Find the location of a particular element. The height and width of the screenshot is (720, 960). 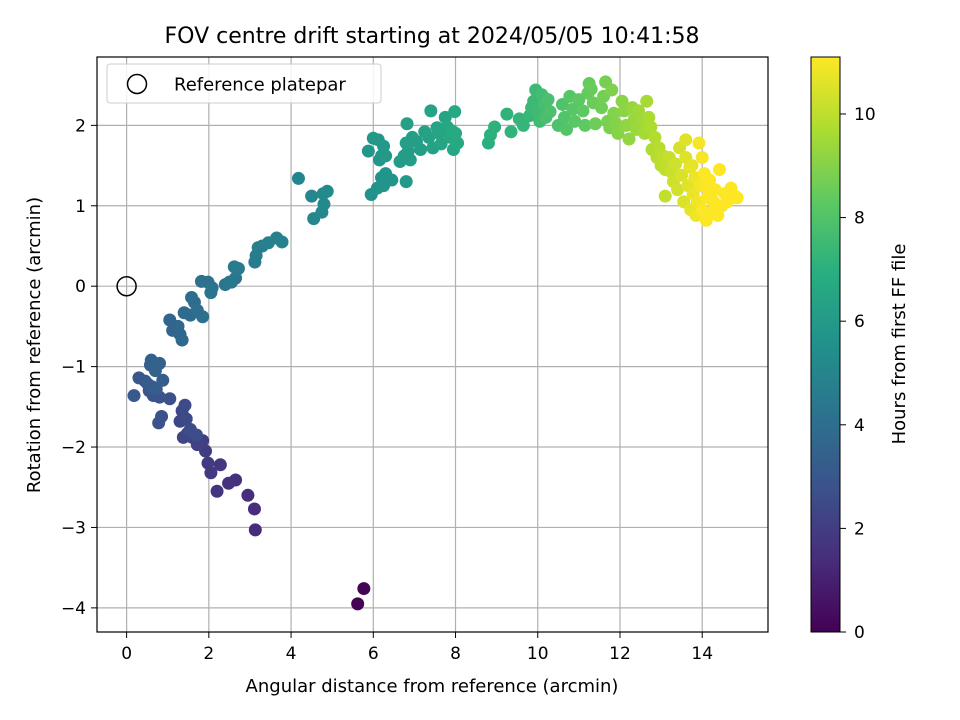

colorbar-tick-label: 0 is located at coordinates (859, 633).